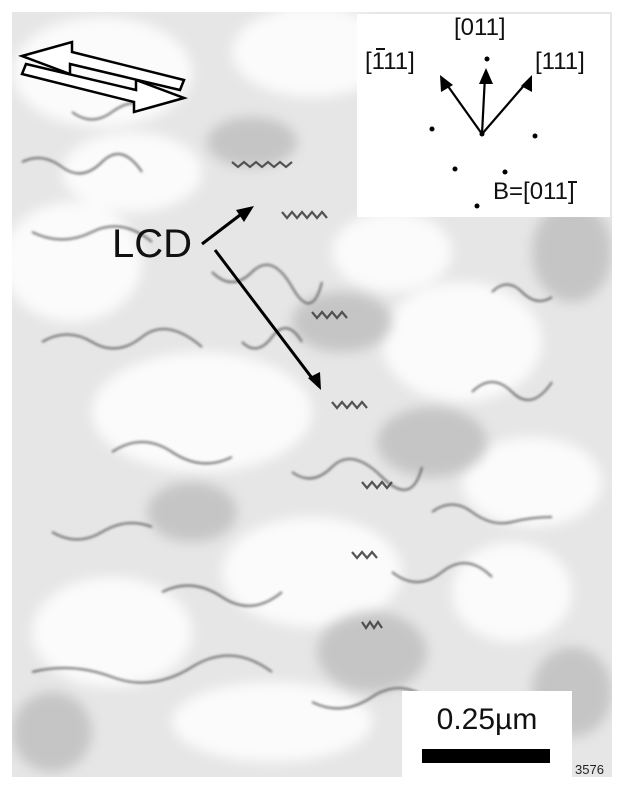 The image size is (624, 789). What do you see at coordinates (560, 61) in the screenshot?
I see `spot-label-right: [111]` at bounding box center [560, 61].